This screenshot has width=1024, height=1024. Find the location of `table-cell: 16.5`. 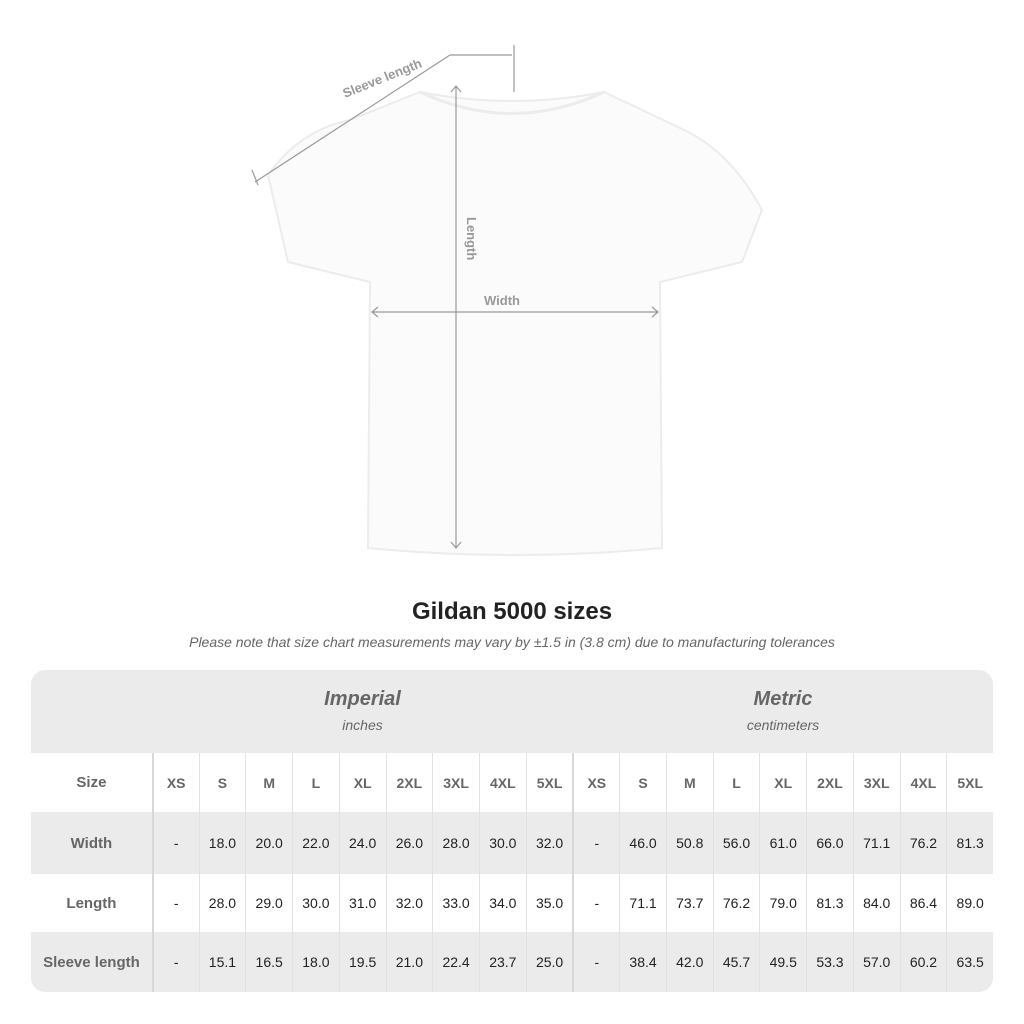

table-cell: 16.5 is located at coordinates (268, 962).